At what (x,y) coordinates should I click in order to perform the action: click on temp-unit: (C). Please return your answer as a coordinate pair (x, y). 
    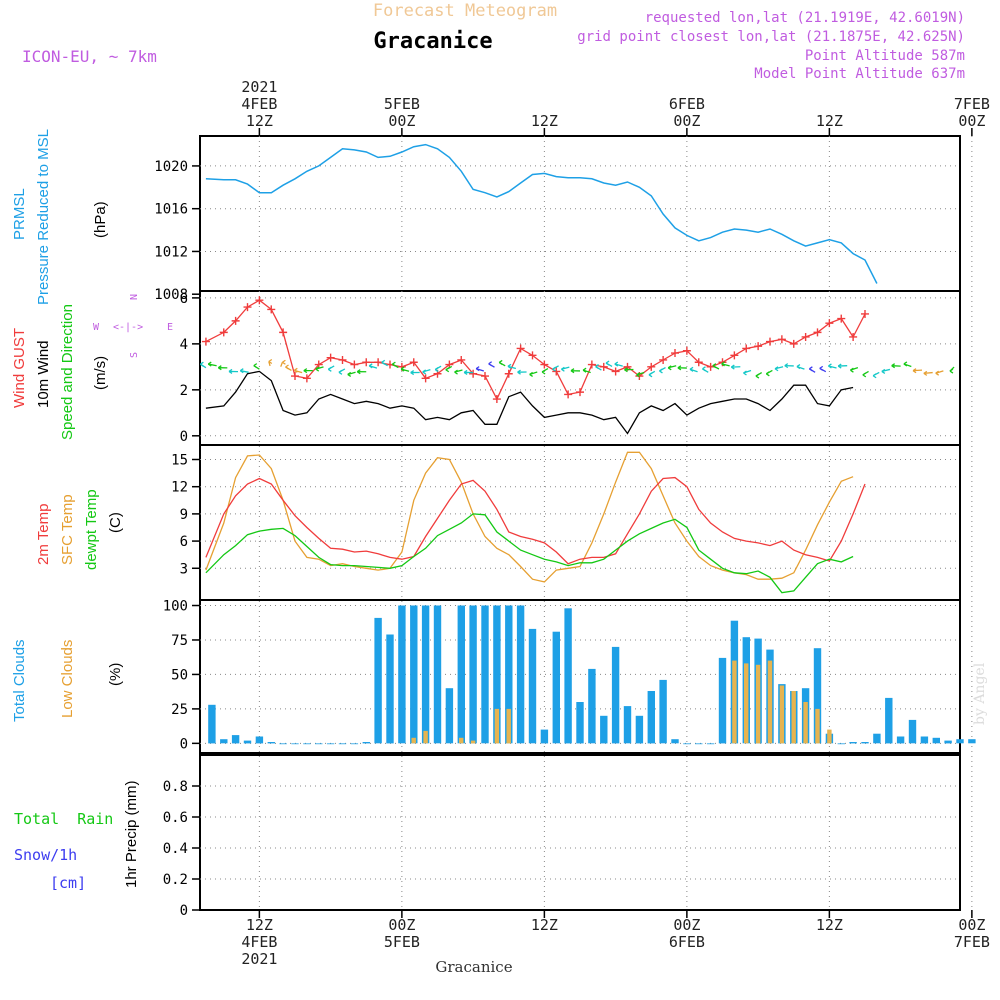
    Looking at the image, I should click on (115, 522).